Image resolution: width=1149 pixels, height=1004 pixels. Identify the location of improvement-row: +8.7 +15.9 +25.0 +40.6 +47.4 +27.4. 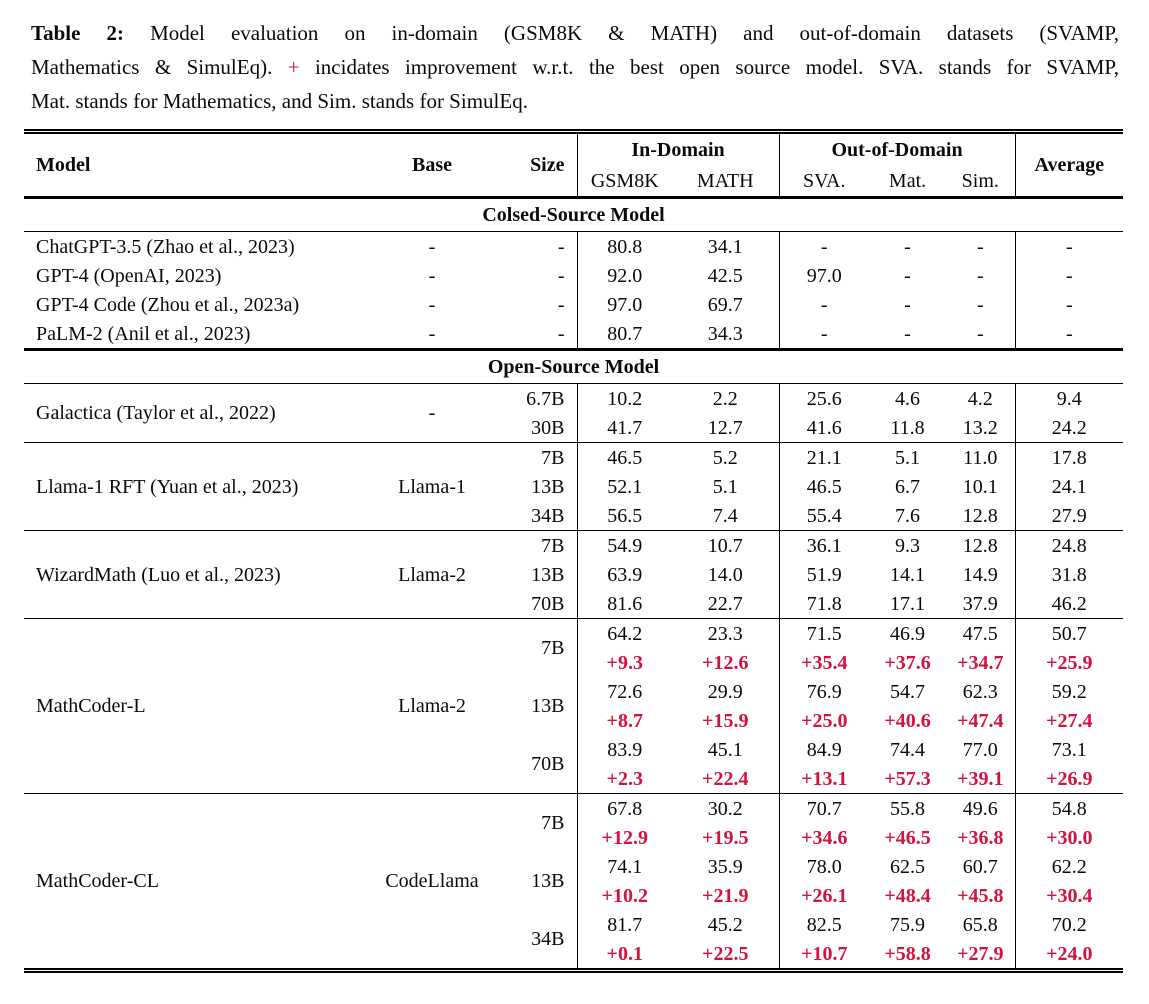
(573, 720).